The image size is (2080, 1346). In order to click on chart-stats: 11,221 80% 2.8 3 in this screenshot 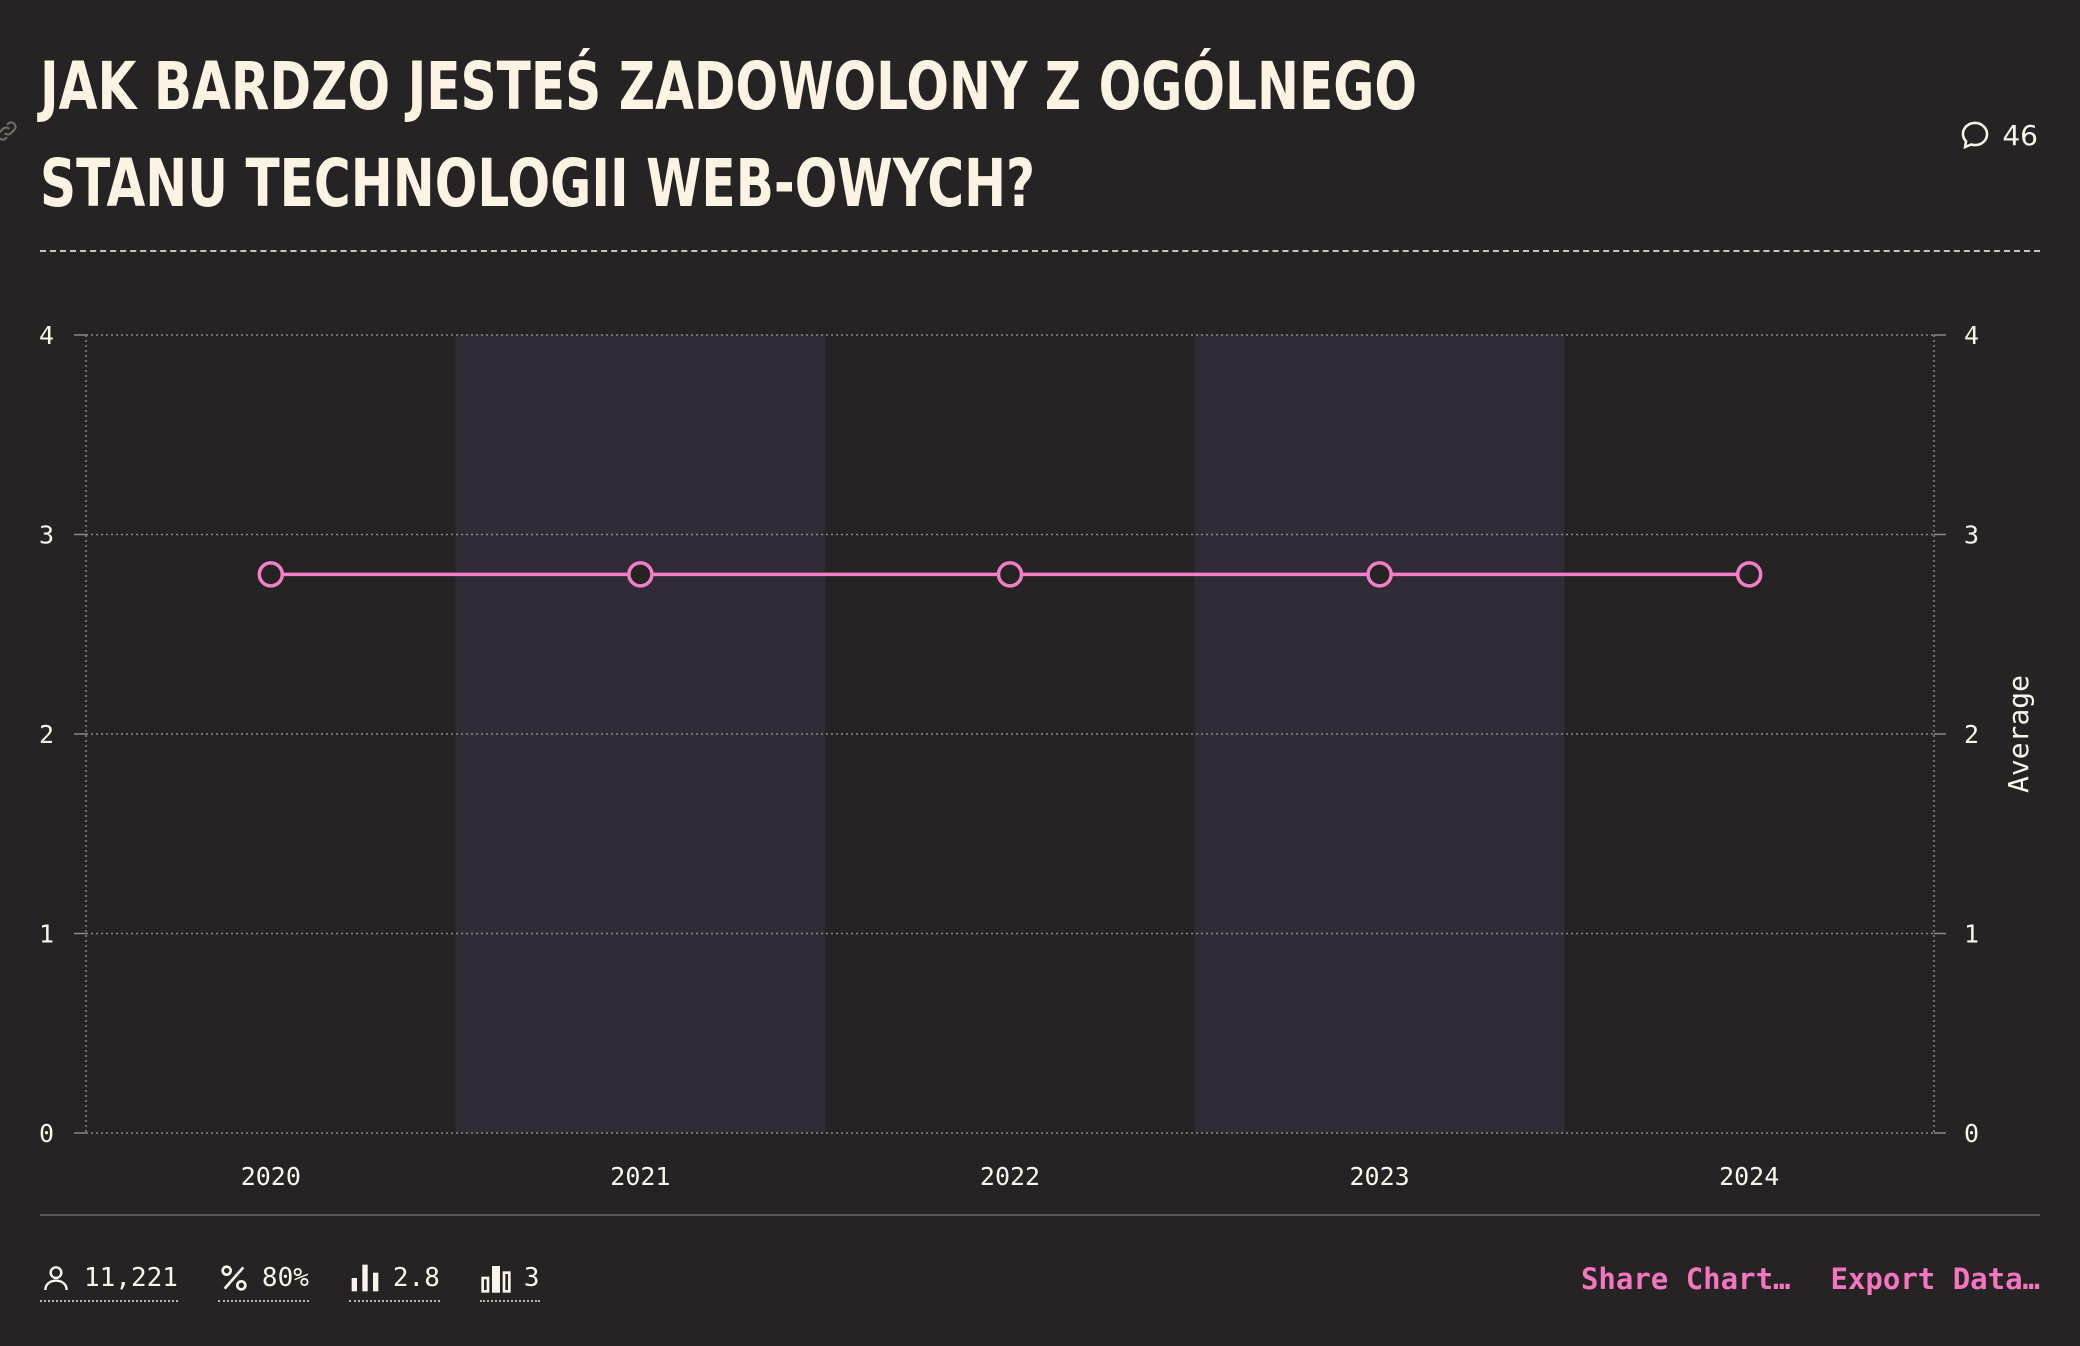, I will do `click(290, 1282)`.